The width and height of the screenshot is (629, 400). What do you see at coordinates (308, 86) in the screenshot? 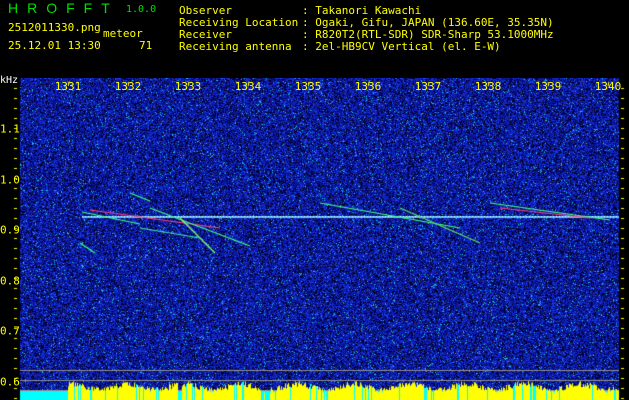
I see `x-tick-label: 1335` at bounding box center [308, 86].